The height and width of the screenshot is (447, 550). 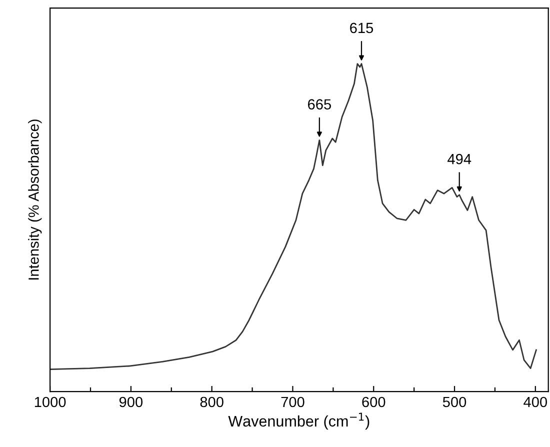 What do you see at coordinates (131, 402) in the screenshot?
I see `x-tick-label: 900` at bounding box center [131, 402].